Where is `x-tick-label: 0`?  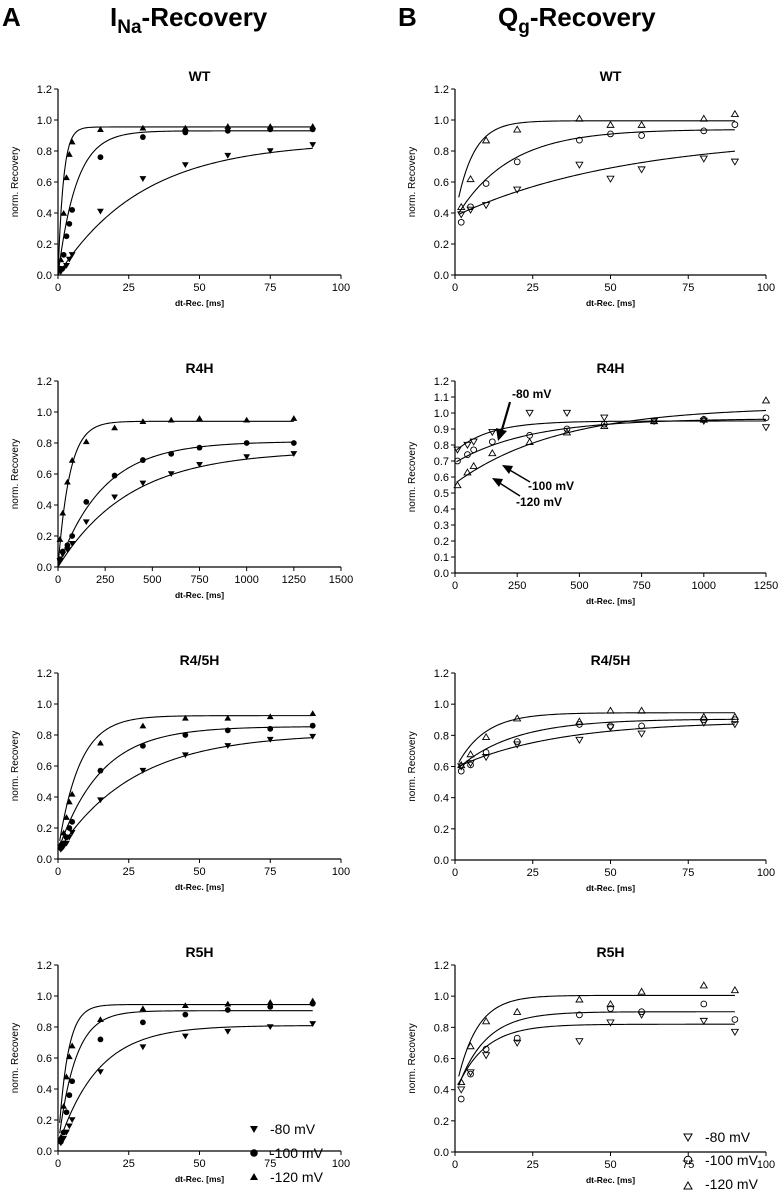 x-tick-label: 0 is located at coordinates (455, 873).